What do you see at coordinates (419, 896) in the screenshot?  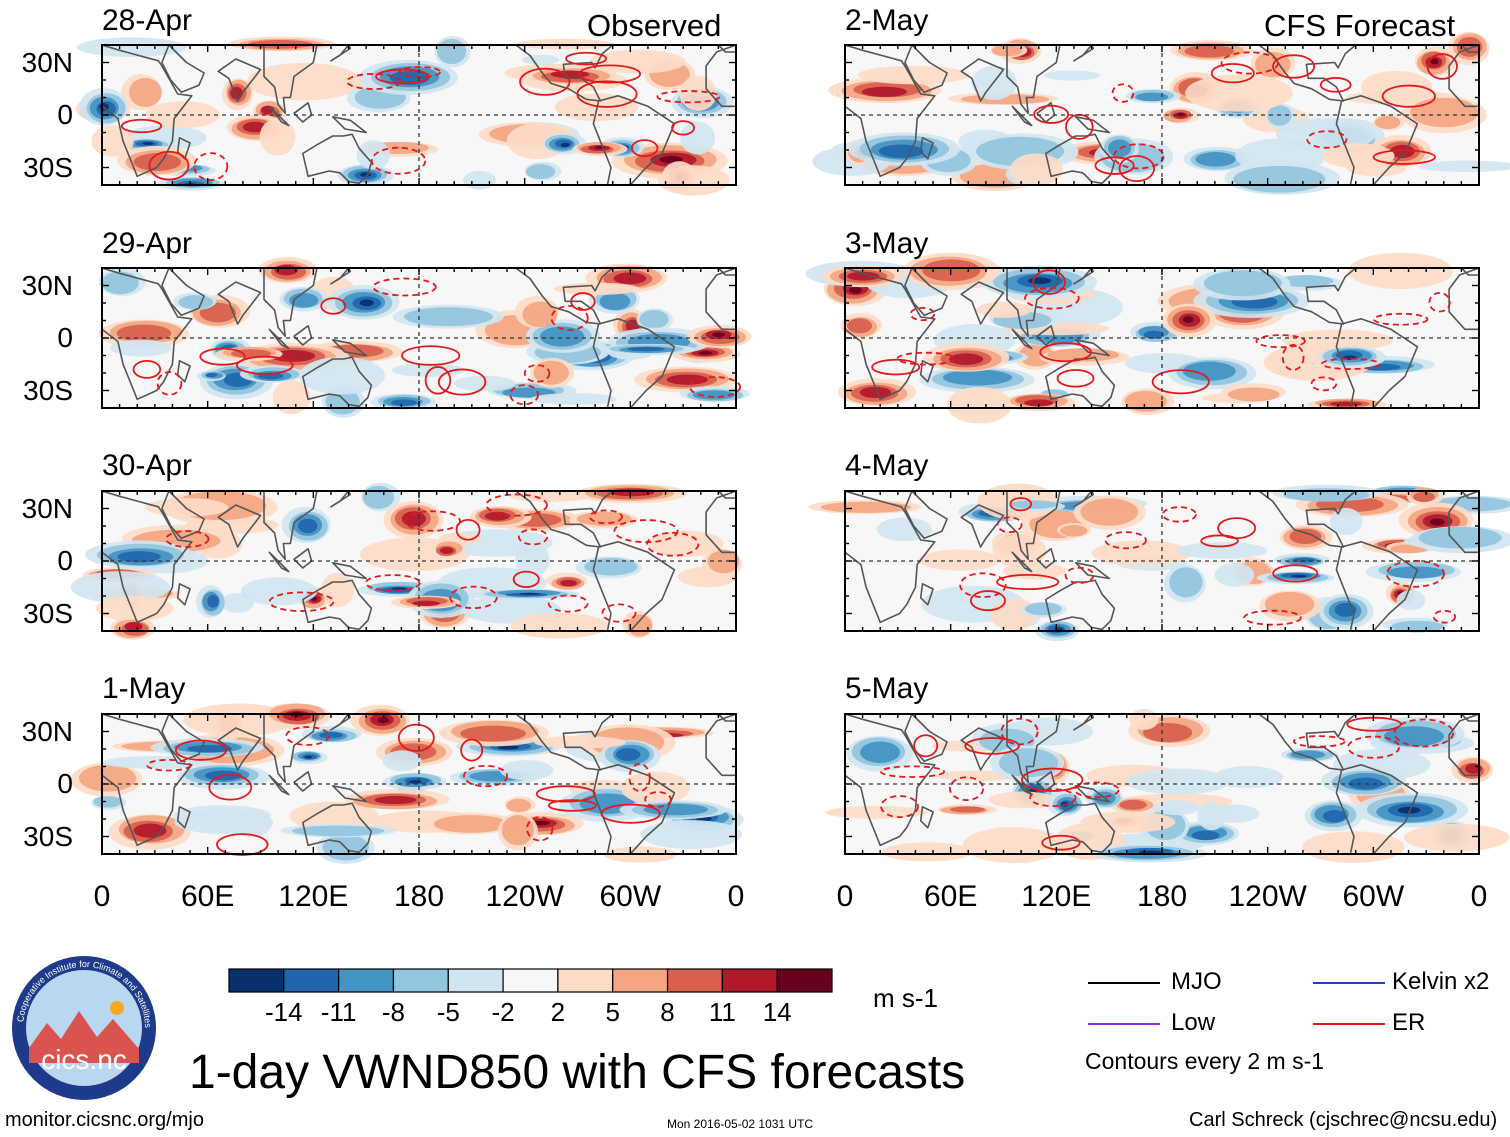 I see `longitude-tick-label: 180` at bounding box center [419, 896].